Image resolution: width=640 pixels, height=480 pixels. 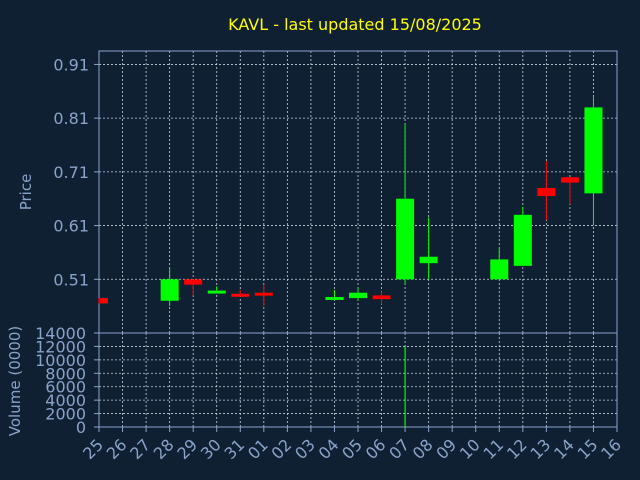 I want to click on price-tick-label: 0.91, so click(x=71, y=64).